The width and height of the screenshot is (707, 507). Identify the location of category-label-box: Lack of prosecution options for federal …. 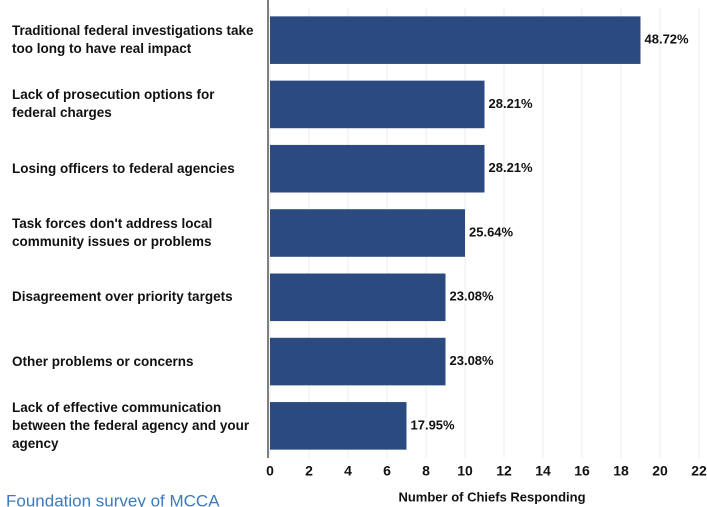
(113, 104).